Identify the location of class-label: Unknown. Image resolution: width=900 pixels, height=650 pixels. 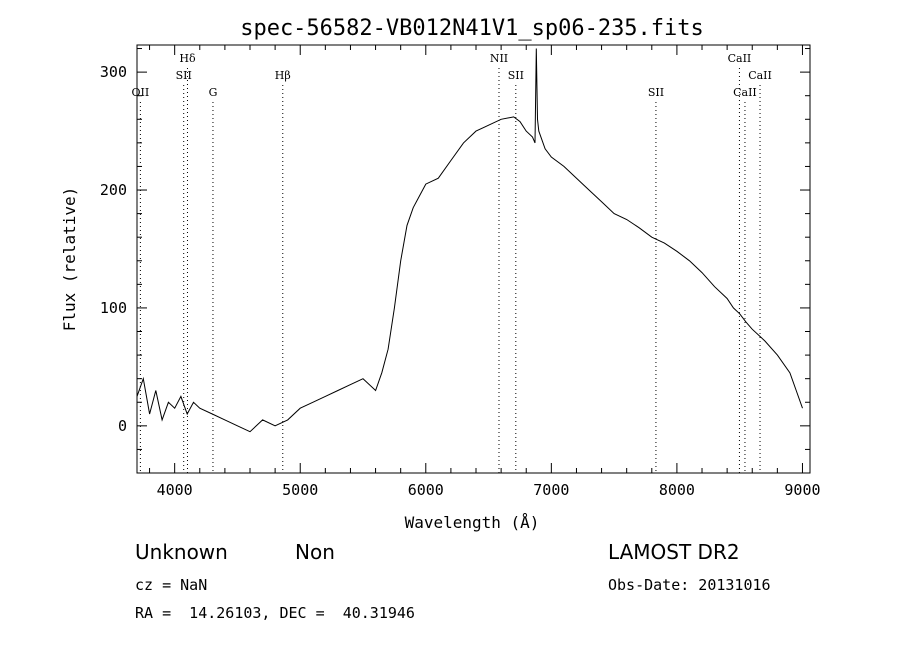
(181, 552).